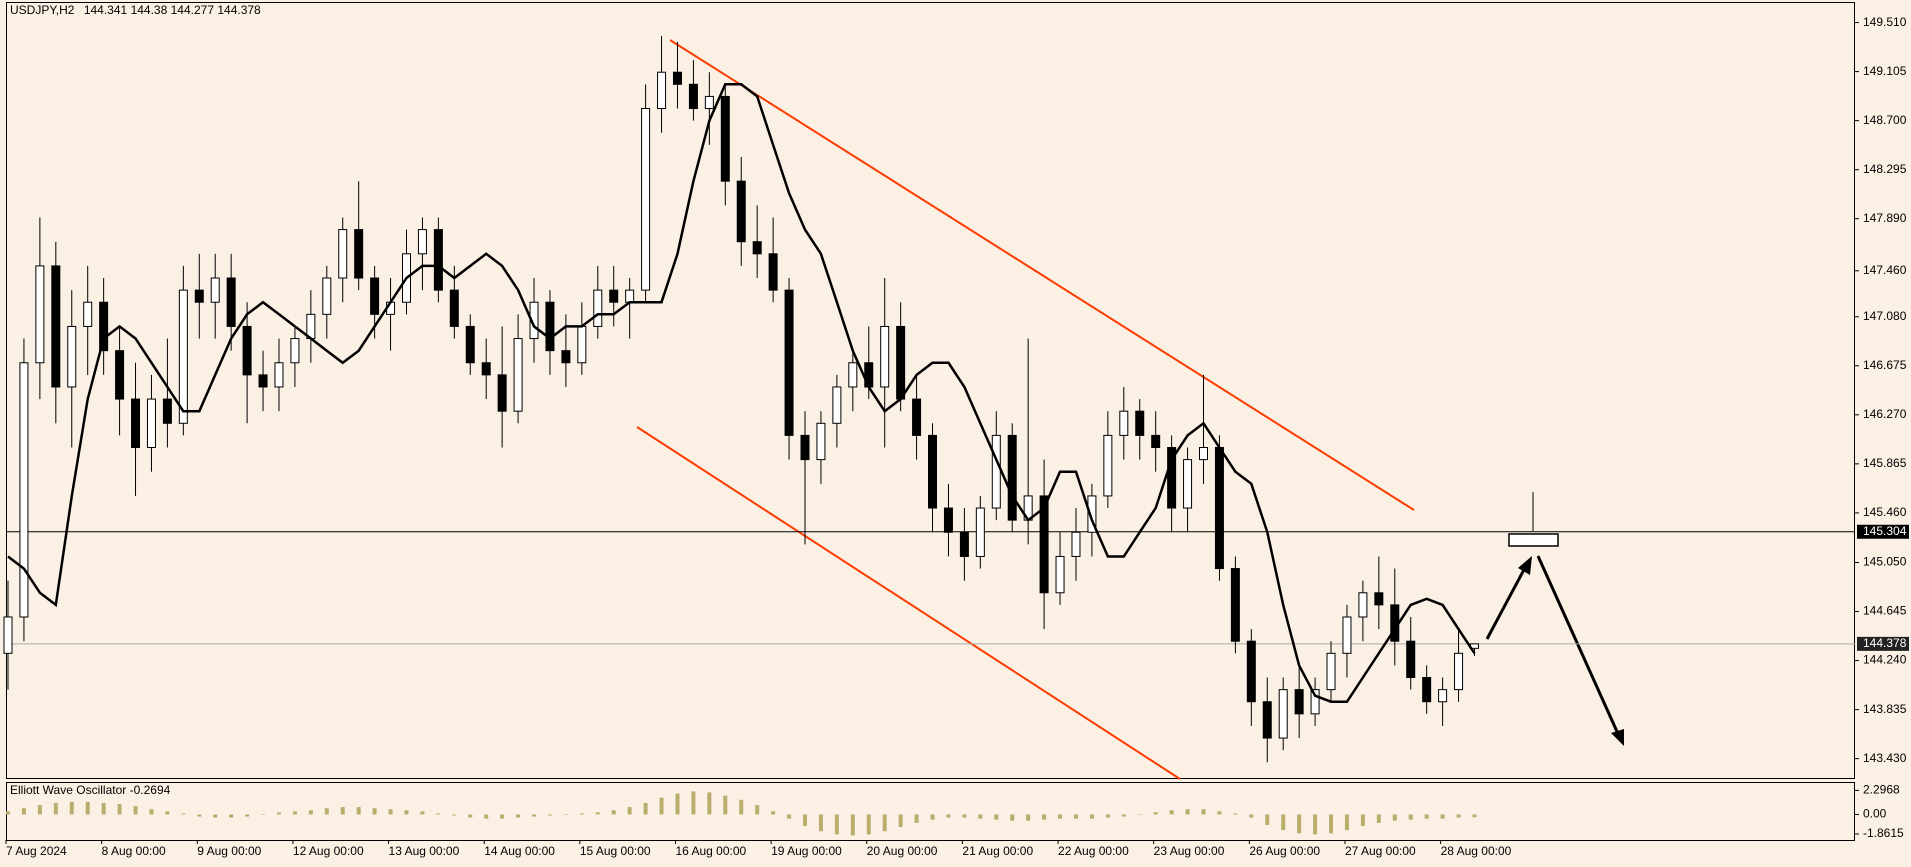  Describe the element at coordinates (1885, 758) in the screenshot. I see `y-tick-label: 143.430` at that location.